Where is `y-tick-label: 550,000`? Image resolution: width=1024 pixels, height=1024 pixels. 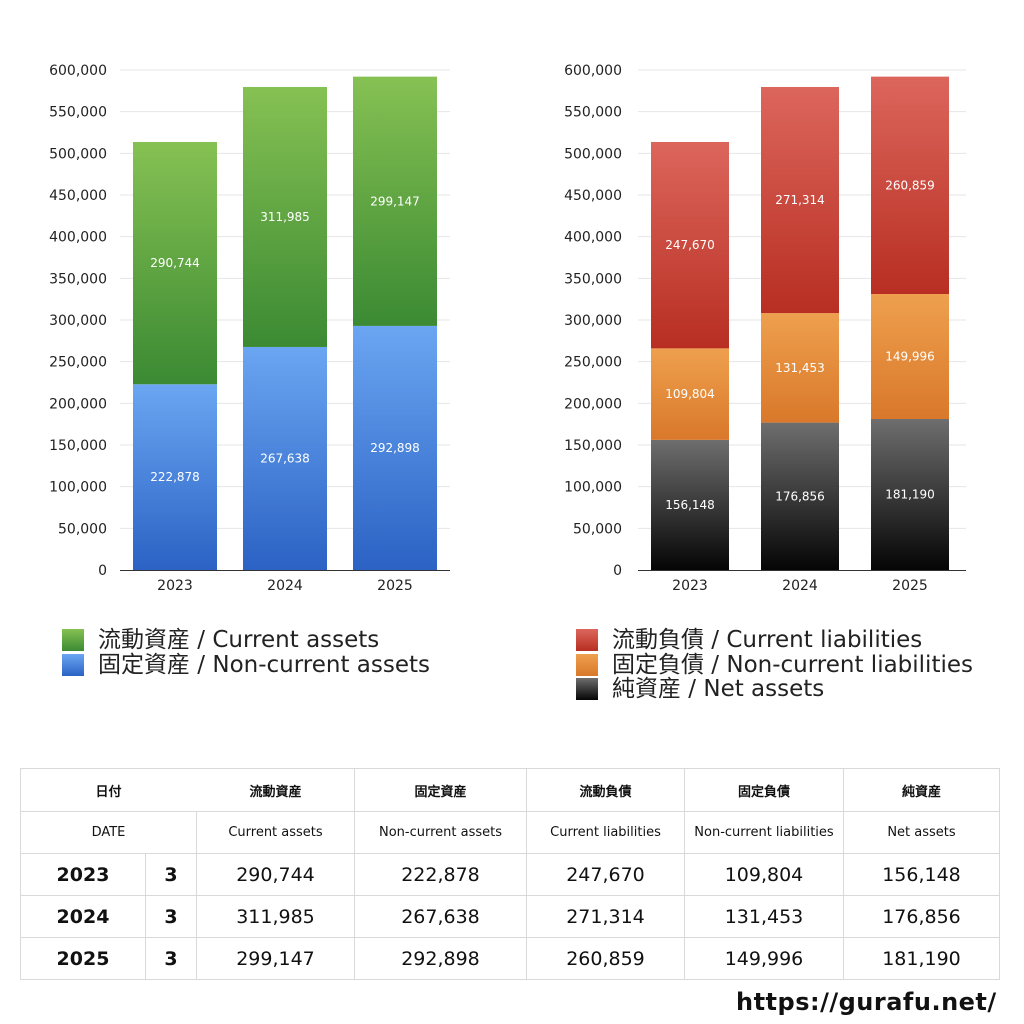
y-tick-label: 550,000 is located at coordinates (78, 113).